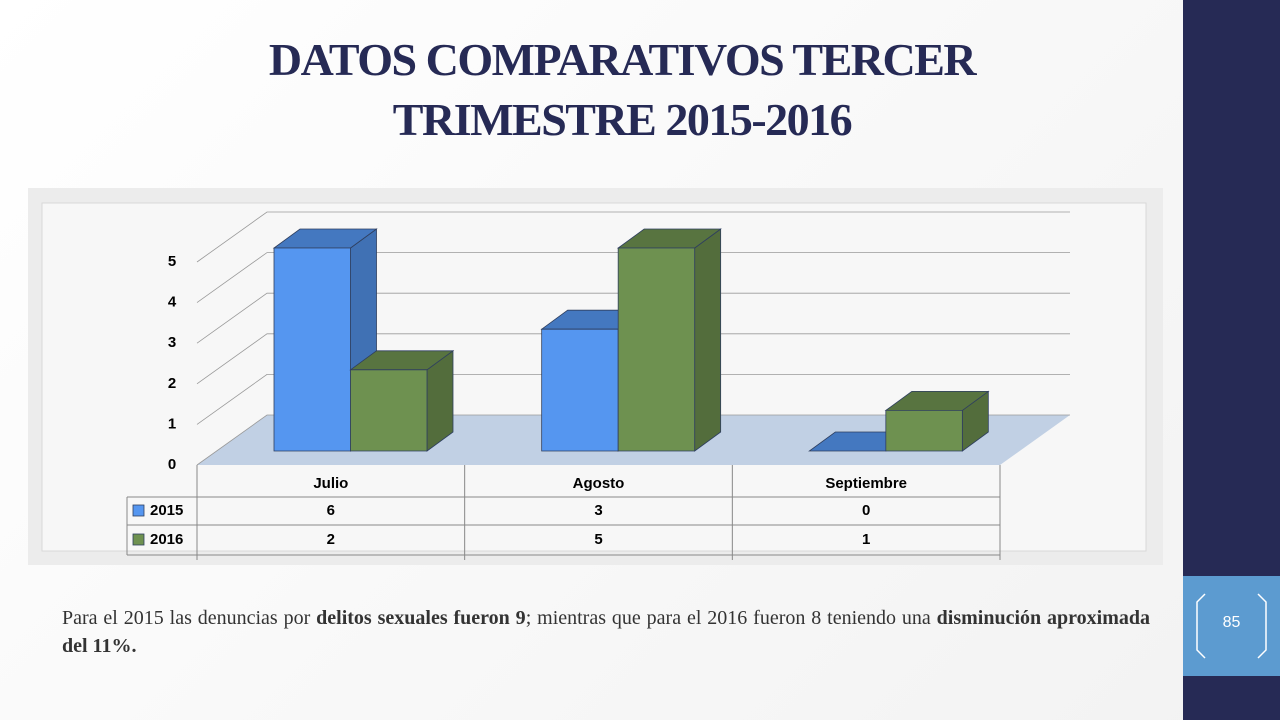  Describe the element at coordinates (330, 483) in the screenshot. I see `category-label: Julio` at that location.